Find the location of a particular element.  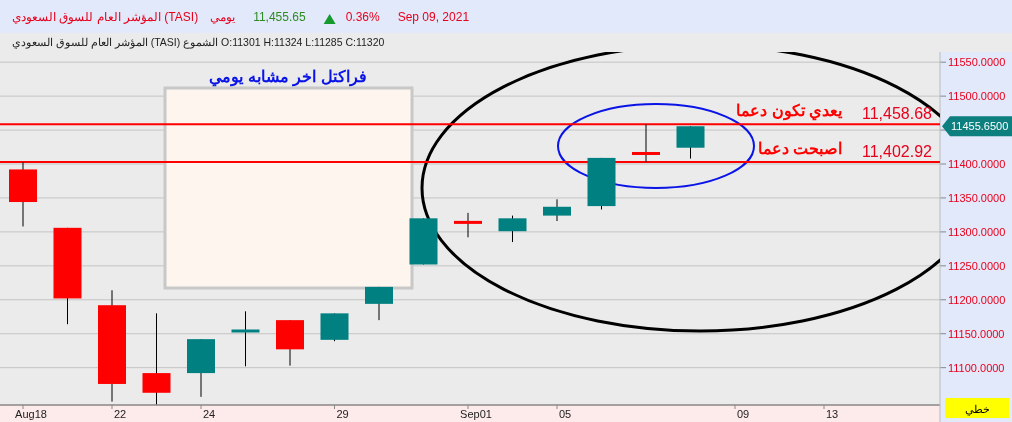

x-tick-label: 09 is located at coordinates (743, 414).